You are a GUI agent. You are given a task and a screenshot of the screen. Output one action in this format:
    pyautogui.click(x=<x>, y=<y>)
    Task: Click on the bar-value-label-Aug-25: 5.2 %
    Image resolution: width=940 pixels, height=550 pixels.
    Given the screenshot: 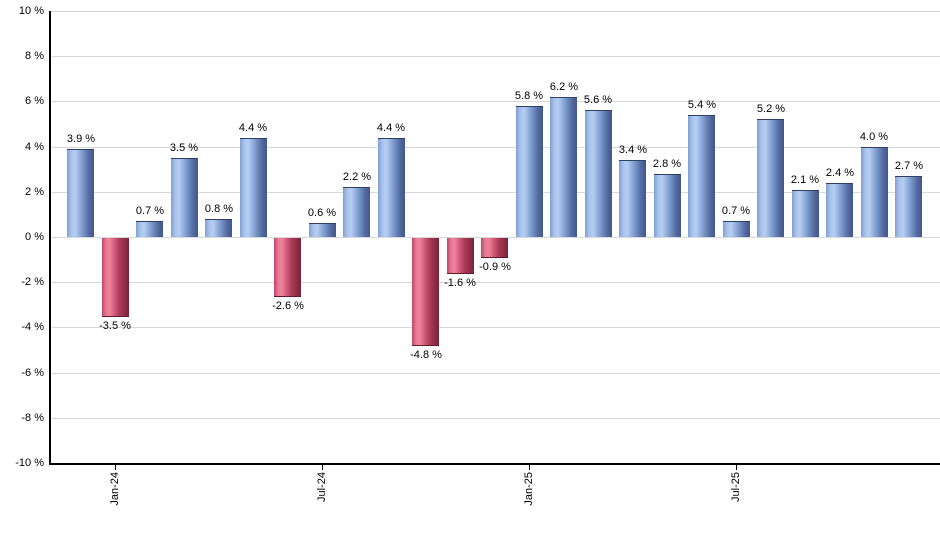 What is the action you would take?
    pyautogui.click(x=771, y=109)
    